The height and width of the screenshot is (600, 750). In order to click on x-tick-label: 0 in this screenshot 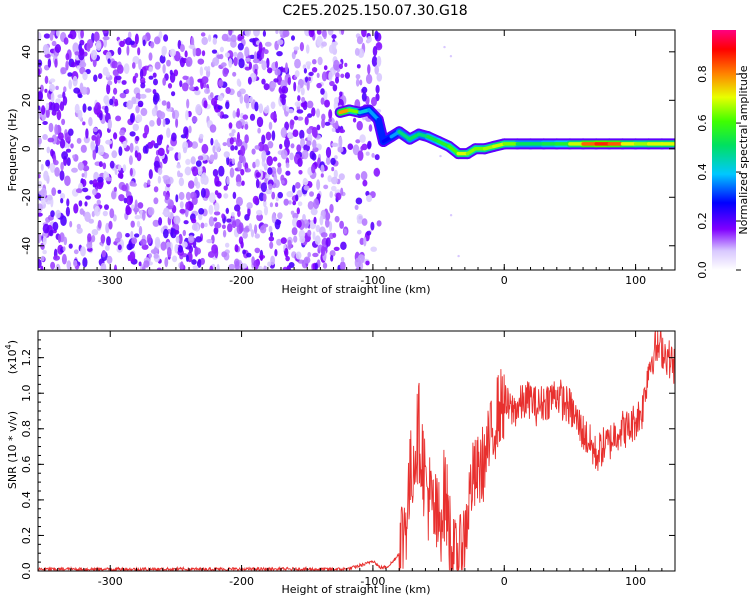, I will do `click(504, 280)`.